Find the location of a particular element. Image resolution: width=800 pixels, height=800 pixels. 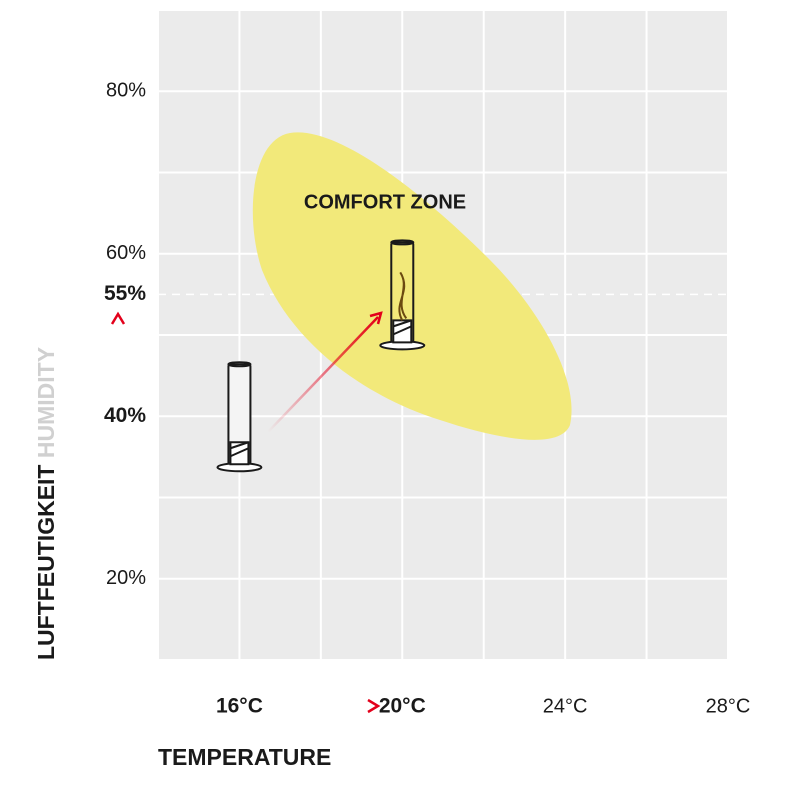

x-tick-label: 28°C is located at coordinates (728, 706).